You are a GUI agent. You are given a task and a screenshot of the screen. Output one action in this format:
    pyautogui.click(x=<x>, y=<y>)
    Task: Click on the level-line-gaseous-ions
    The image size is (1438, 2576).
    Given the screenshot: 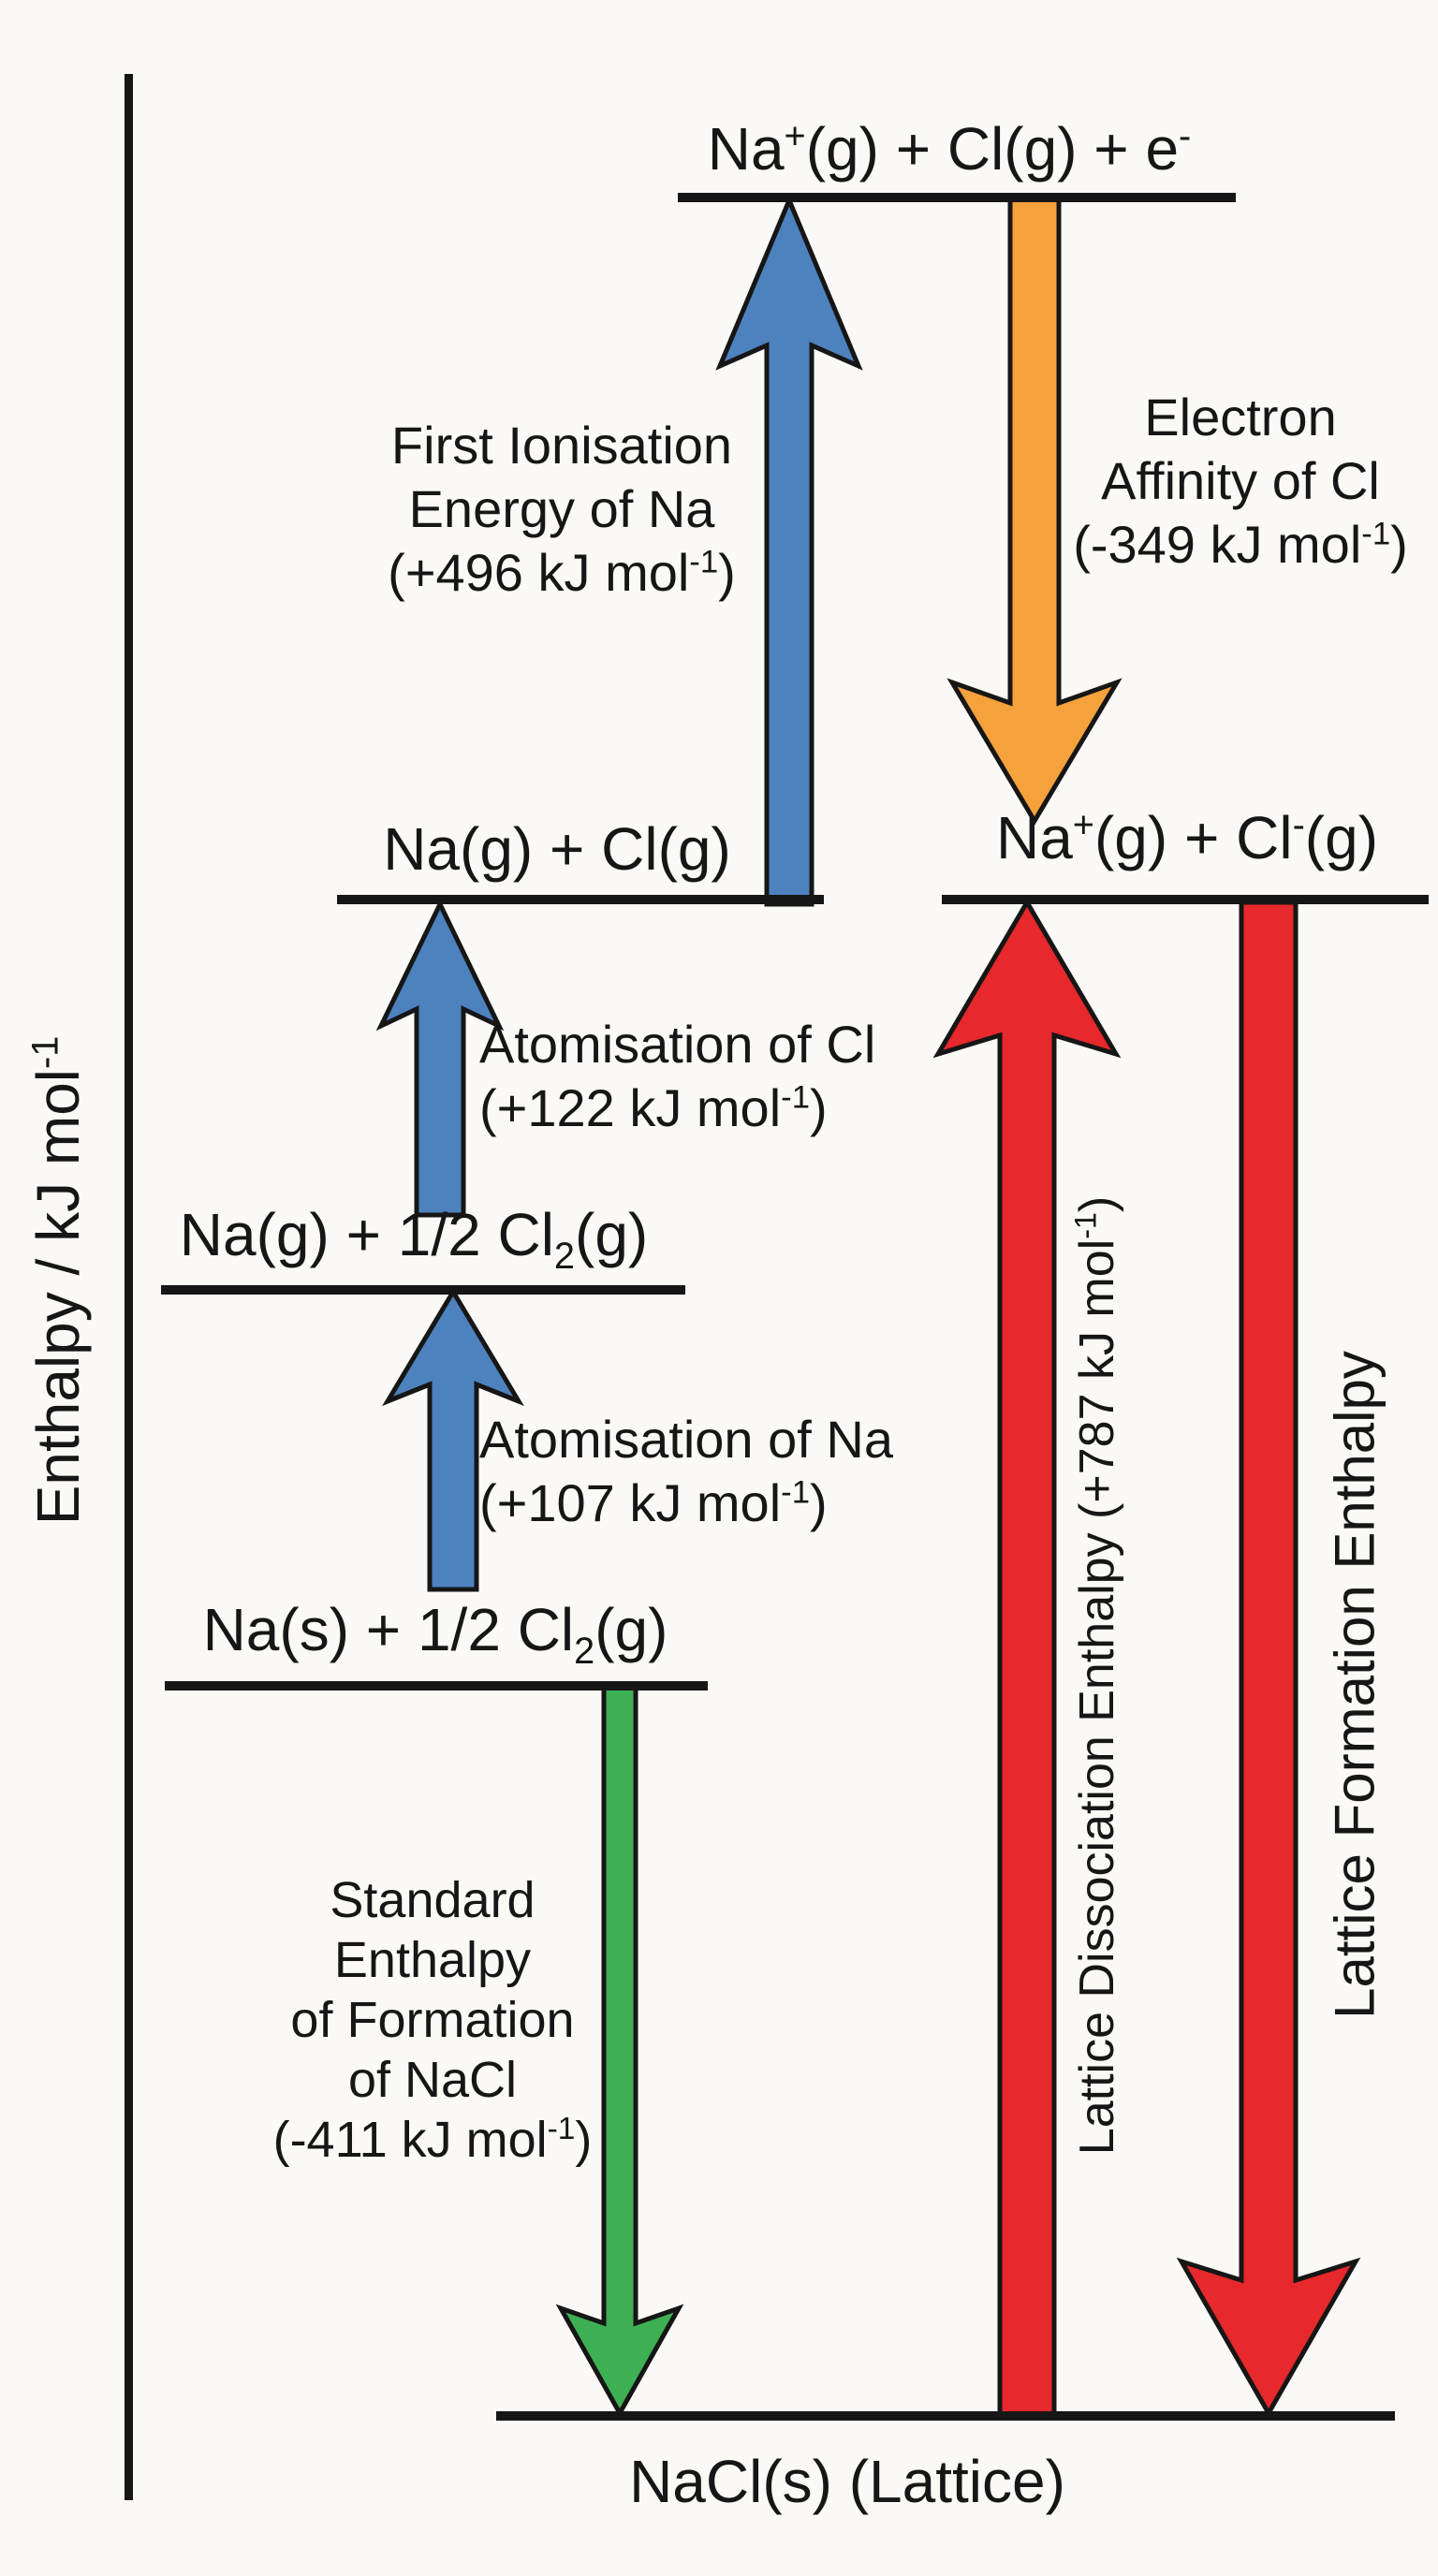 What is the action you would take?
    pyautogui.click(x=1185, y=899)
    